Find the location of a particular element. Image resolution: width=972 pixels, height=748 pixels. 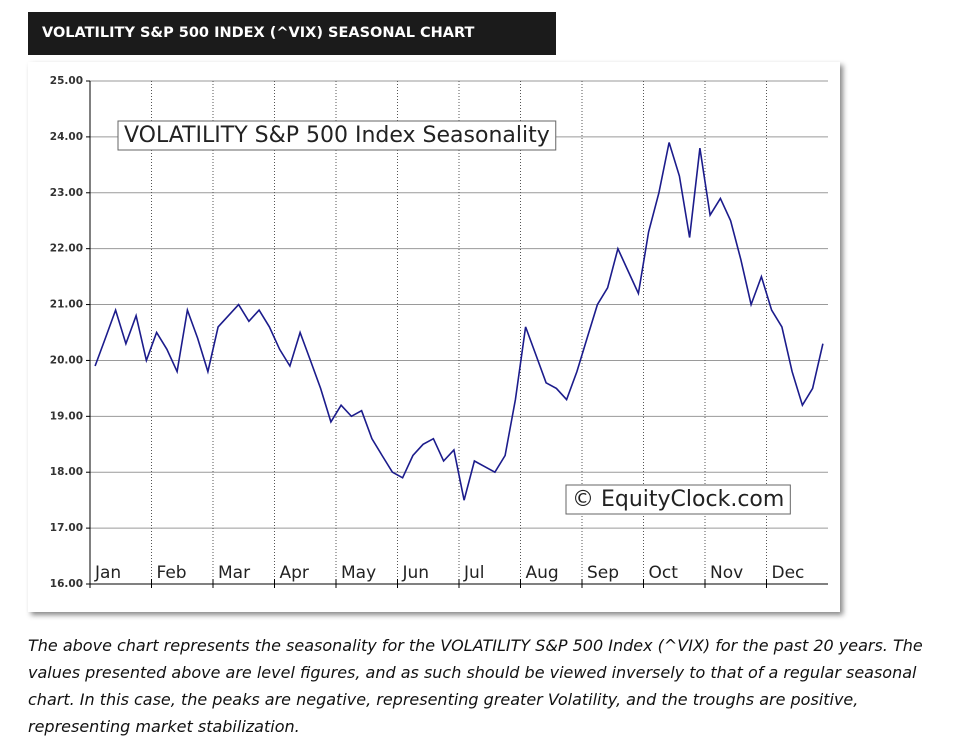

x-tick-label: Mar is located at coordinates (234, 573).